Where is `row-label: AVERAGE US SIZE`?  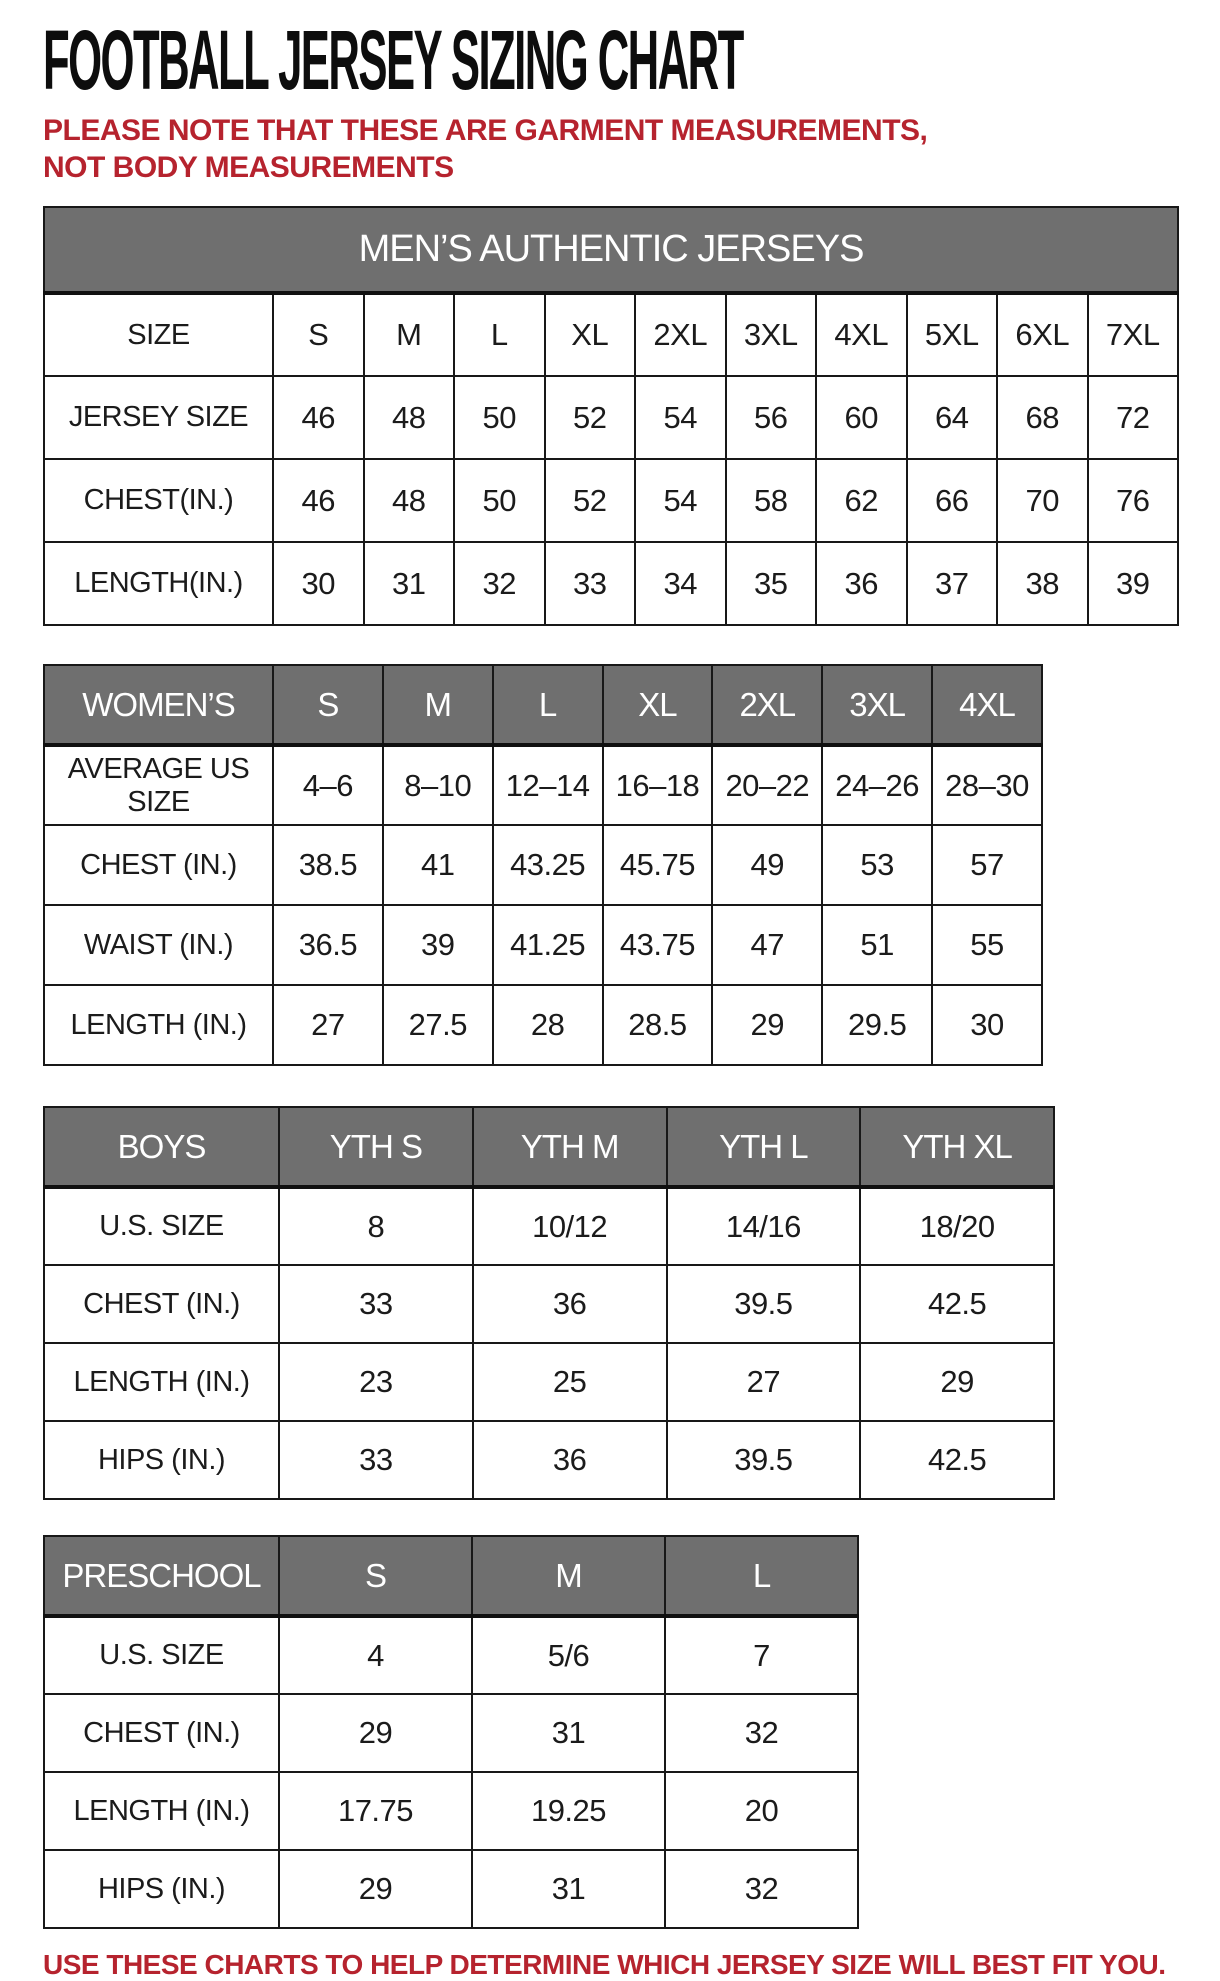 row-label: AVERAGE US SIZE is located at coordinates (158, 785).